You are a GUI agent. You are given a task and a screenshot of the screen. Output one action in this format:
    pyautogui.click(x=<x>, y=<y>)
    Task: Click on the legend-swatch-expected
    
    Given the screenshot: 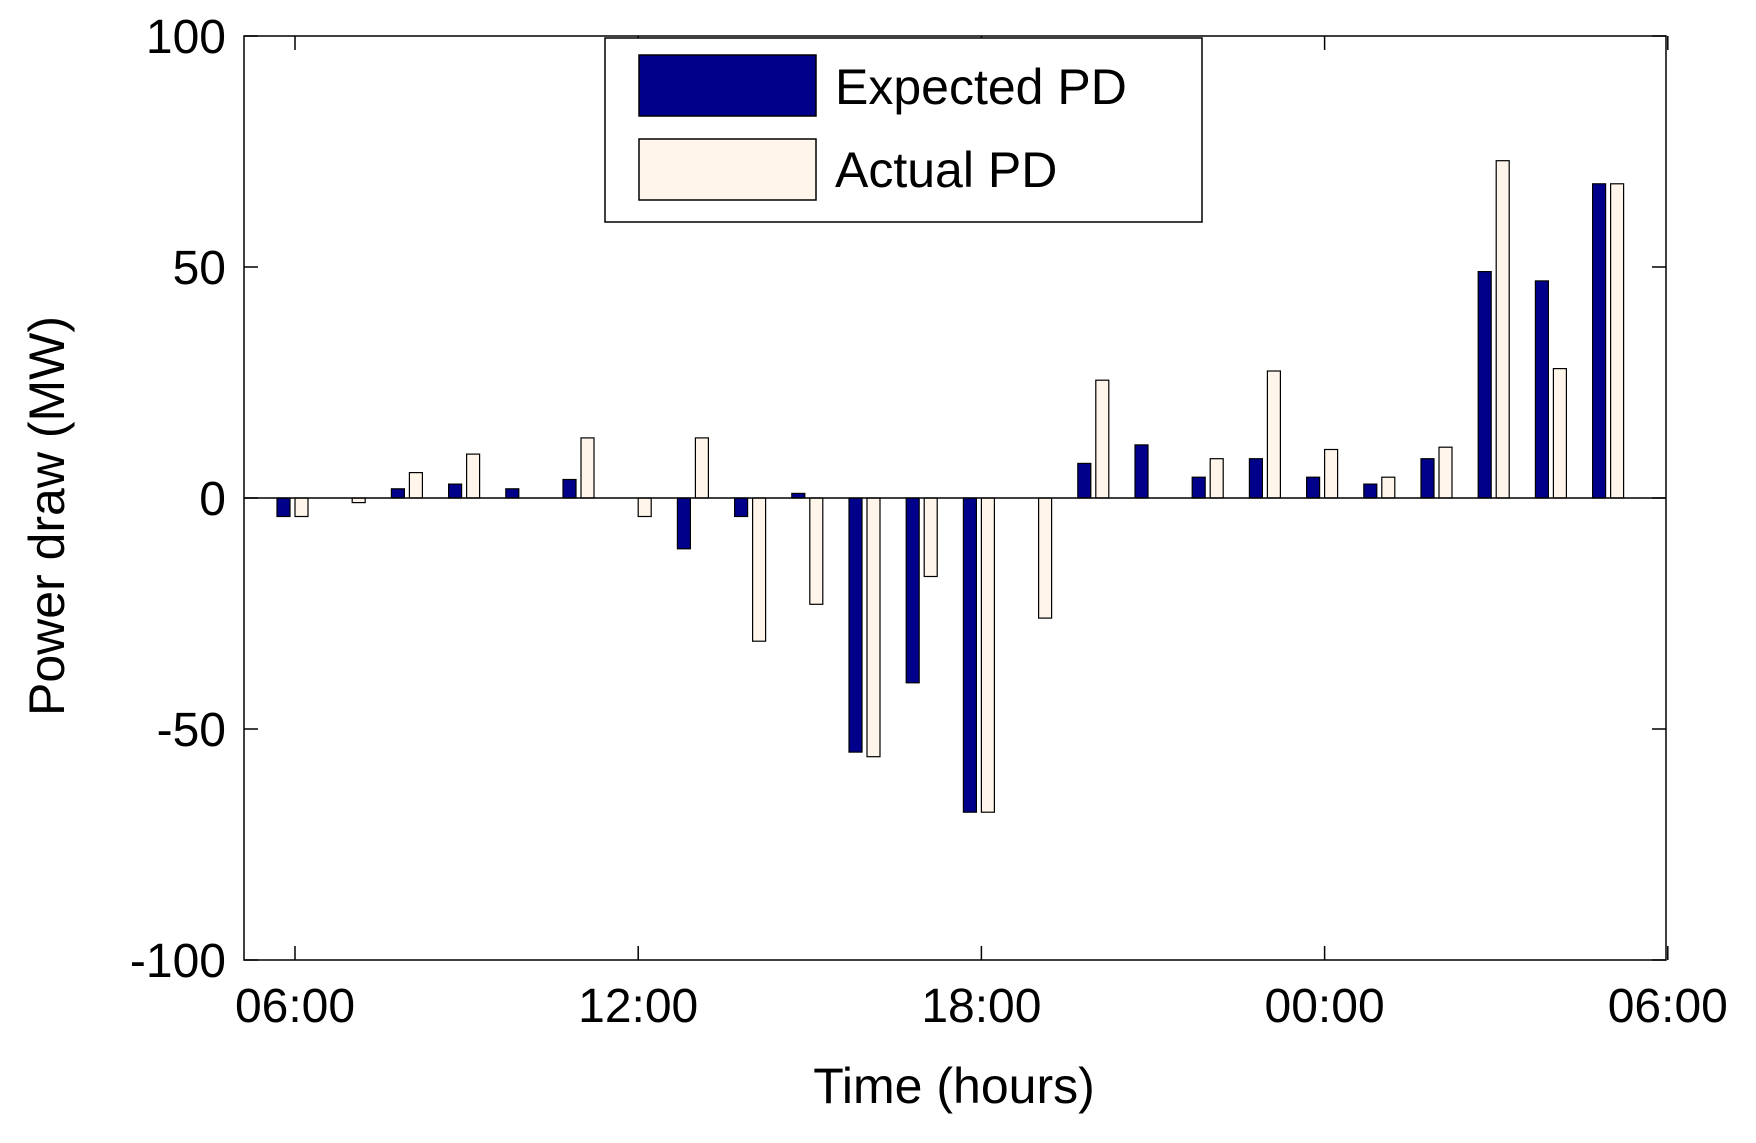 What is the action you would take?
    pyautogui.click(x=727, y=85)
    